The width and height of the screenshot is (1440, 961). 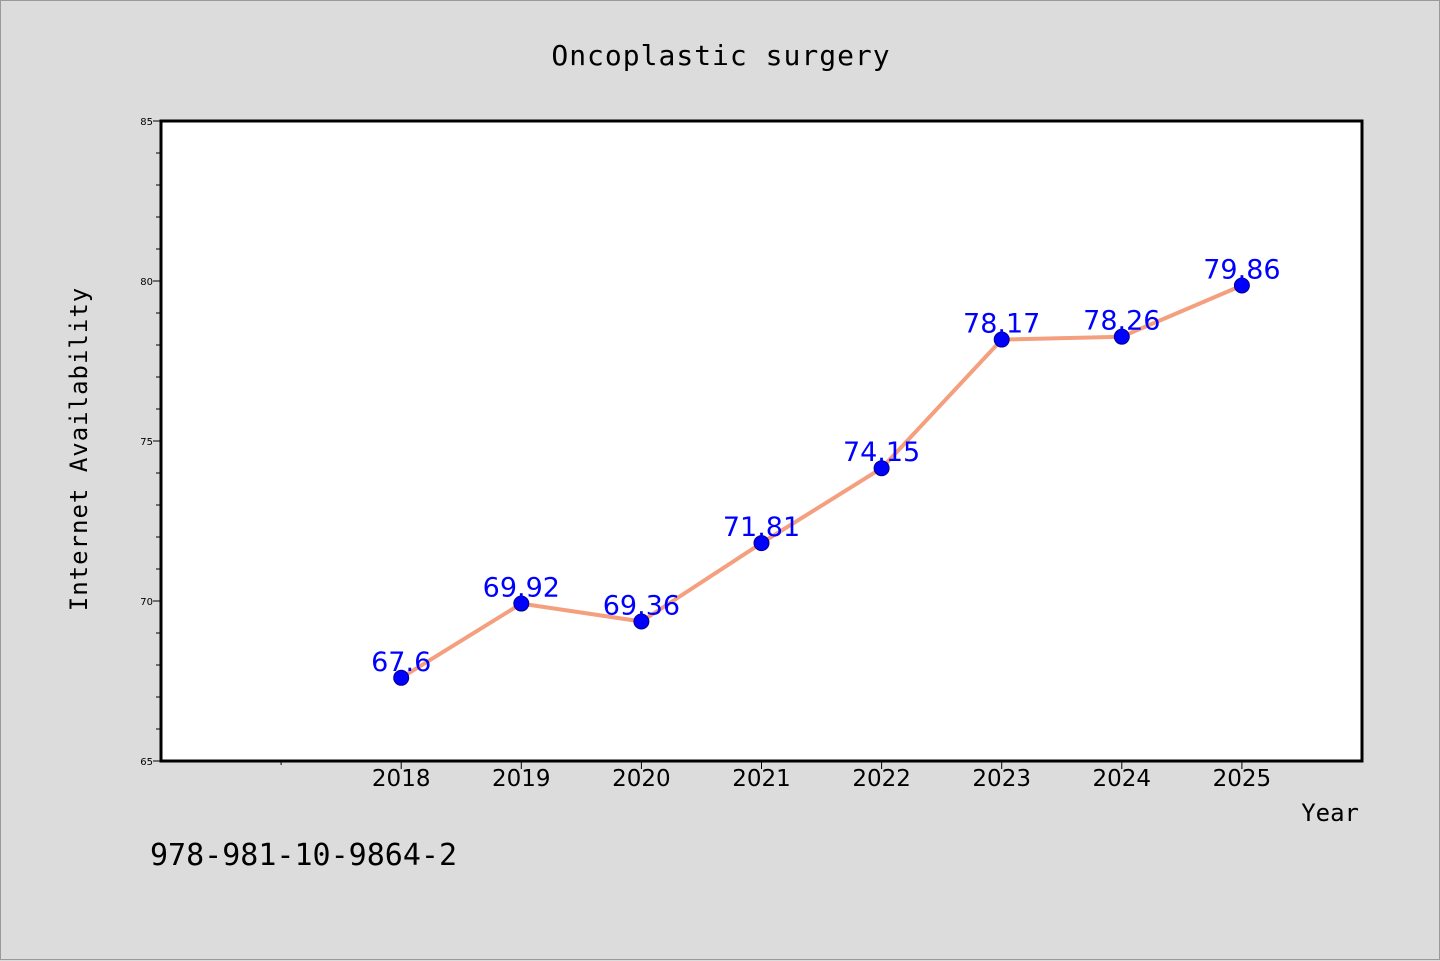 What do you see at coordinates (401, 662) in the screenshot?
I see `data-label: 67.6` at bounding box center [401, 662].